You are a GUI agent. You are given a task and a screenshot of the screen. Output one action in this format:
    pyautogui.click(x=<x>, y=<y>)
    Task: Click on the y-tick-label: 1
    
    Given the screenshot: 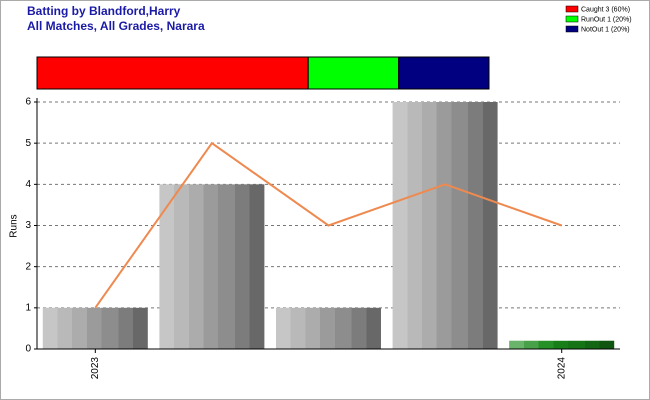 What is the action you would take?
    pyautogui.click(x=28, y=307)
    